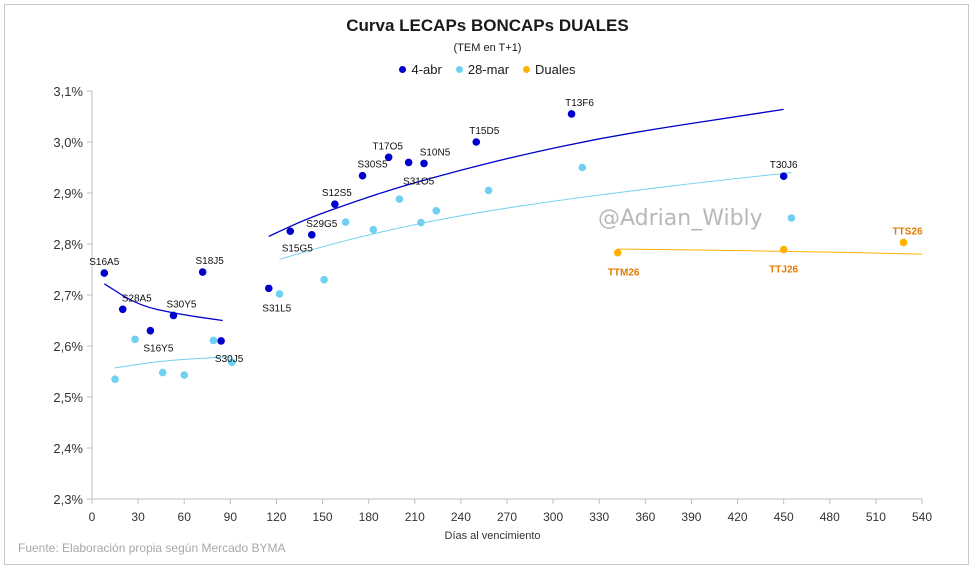 The image size is (975, 571). Describe the element at coordinates (830, 517) in the screenshot. I see `x-tick-label: 480` at that location.